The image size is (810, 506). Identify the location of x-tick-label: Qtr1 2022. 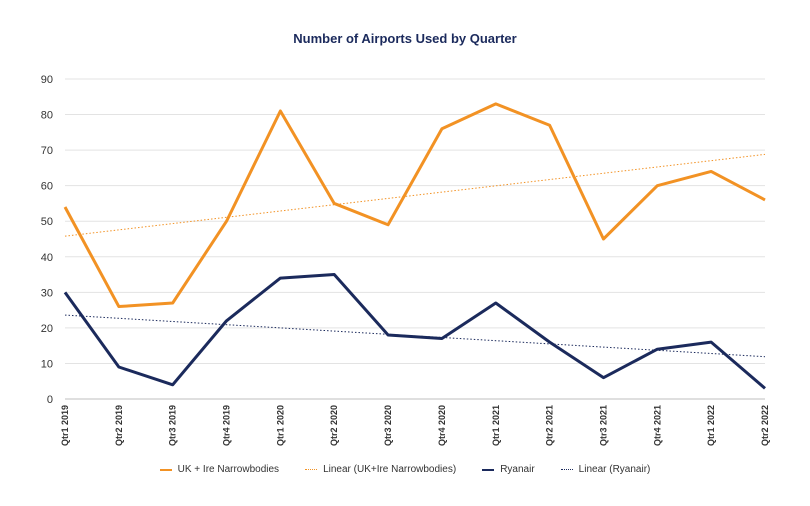
(711, 425).